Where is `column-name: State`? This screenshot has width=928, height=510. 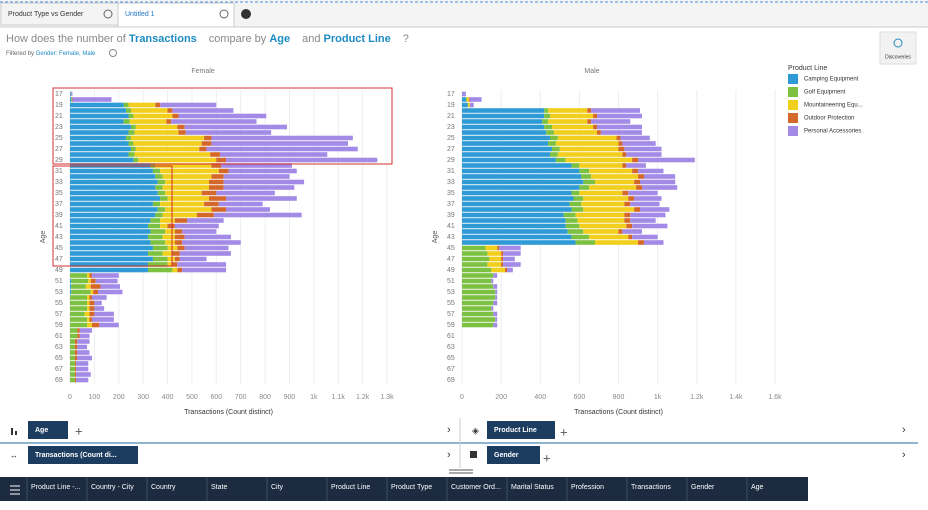 column-name: State is located at coordinates (219, 487).